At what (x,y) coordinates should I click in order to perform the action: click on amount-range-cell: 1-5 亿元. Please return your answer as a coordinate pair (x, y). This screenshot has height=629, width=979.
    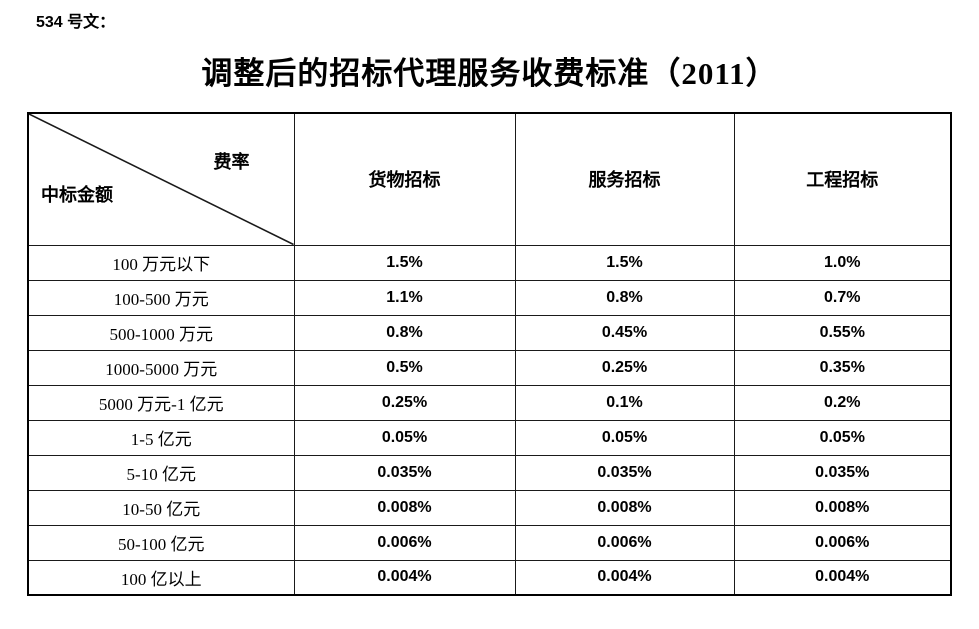
    Looking at the image, I should click on (161, 437).